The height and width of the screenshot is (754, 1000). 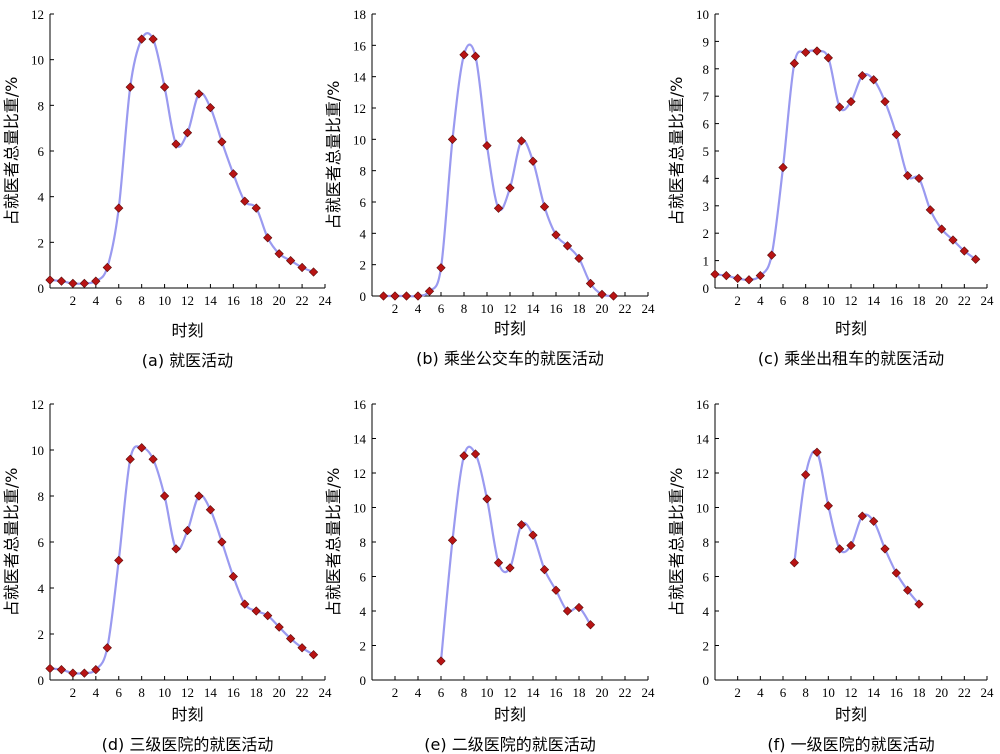 I want to click on series-line, so click(x=498, y=170).